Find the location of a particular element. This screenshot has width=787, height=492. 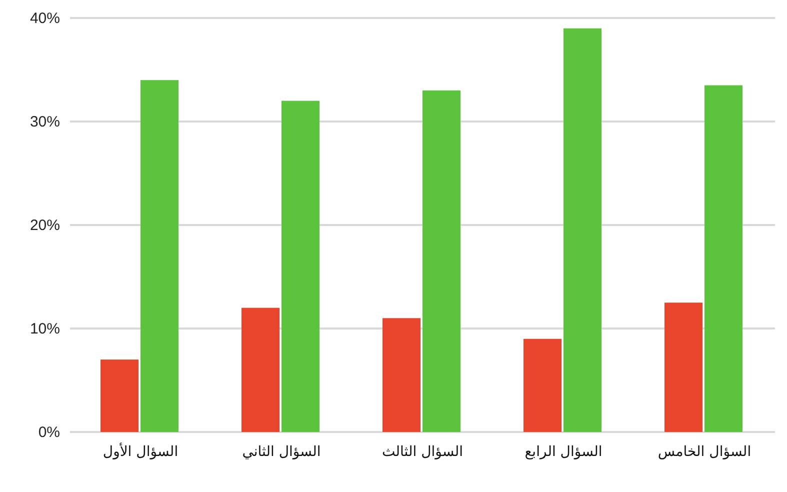

y-tick-label: 10% is located at coordinates (45, 329).